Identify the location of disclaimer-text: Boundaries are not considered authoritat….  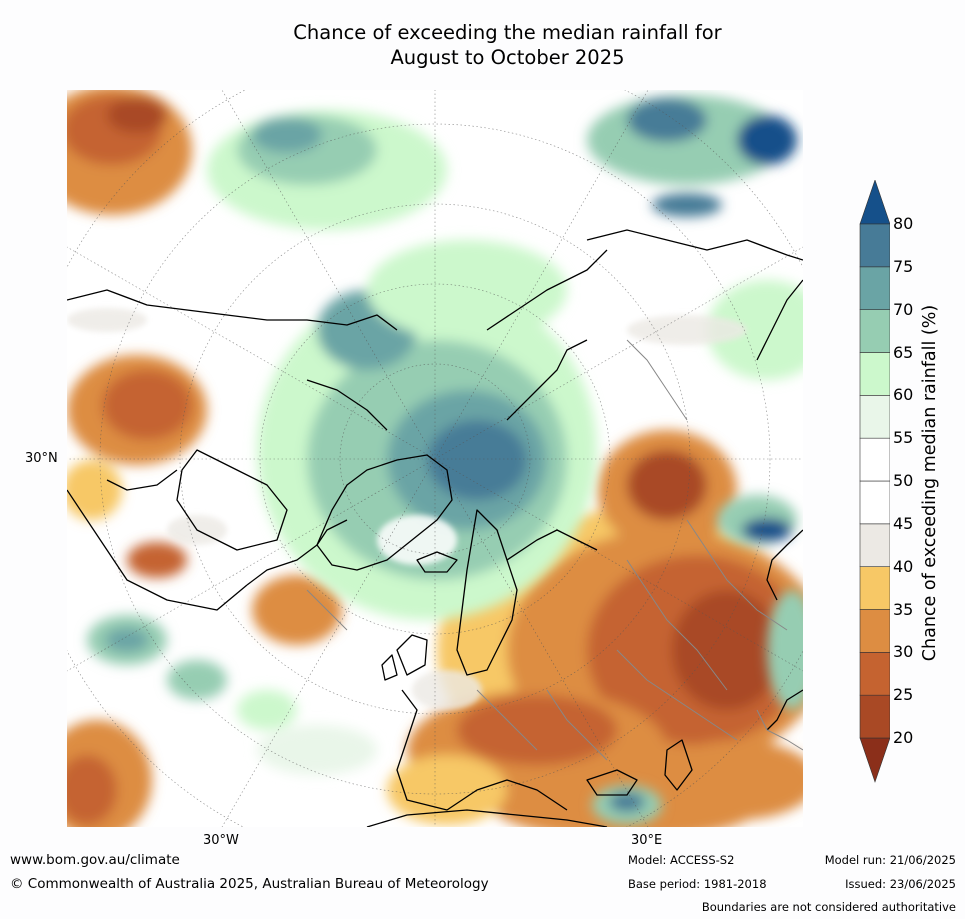
(828, 907).